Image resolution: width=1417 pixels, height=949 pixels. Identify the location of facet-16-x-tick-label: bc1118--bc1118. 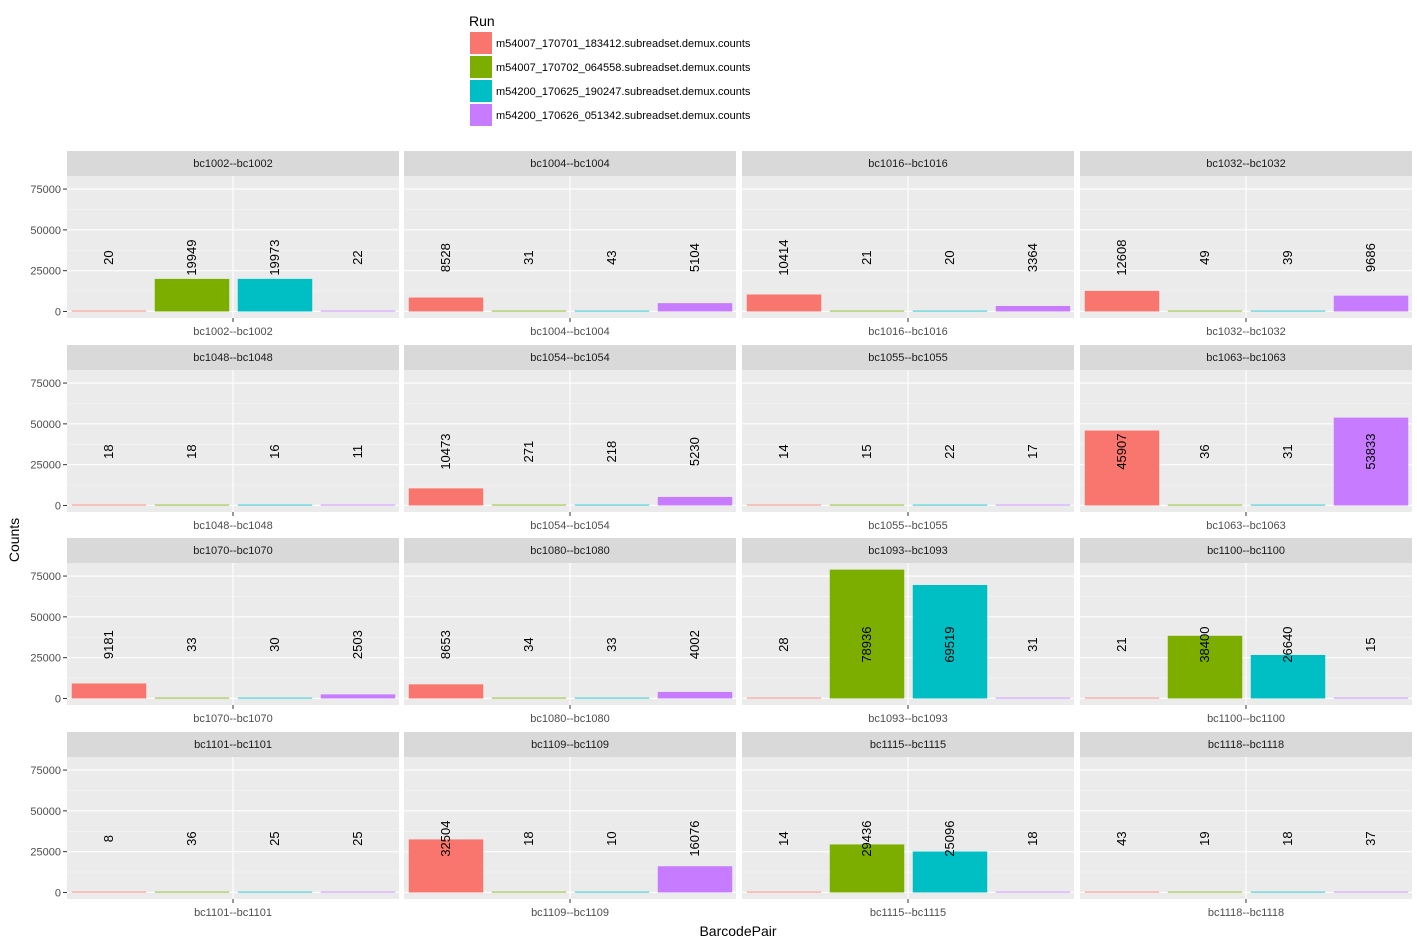
(1246, 913).